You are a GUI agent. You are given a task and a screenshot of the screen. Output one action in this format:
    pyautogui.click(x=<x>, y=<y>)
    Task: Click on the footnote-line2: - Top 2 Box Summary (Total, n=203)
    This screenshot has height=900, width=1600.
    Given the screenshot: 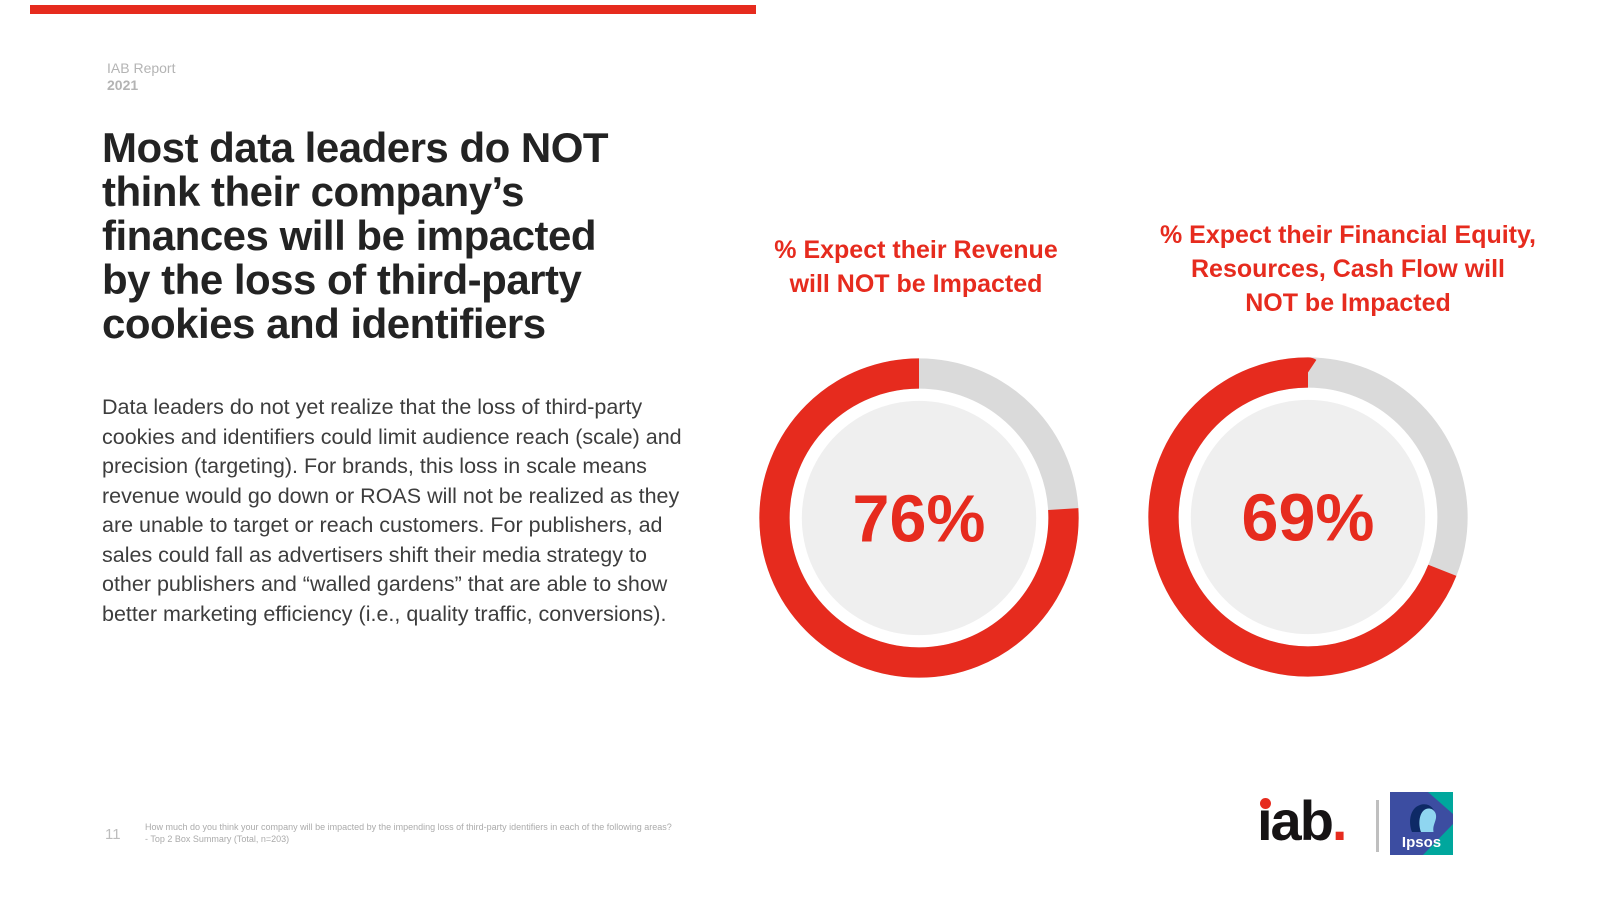 What is the action you would take?
    pyautogui.click(x=217, y=838)
    